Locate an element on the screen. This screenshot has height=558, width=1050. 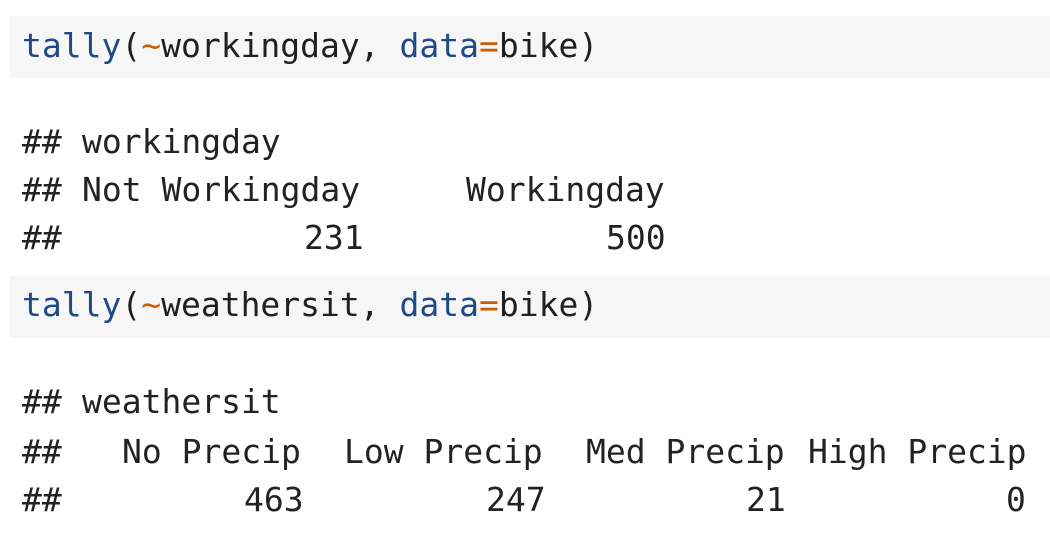
code-line-workingday: tally(~workingday, data=bike) is located at coordinates (310, 46).